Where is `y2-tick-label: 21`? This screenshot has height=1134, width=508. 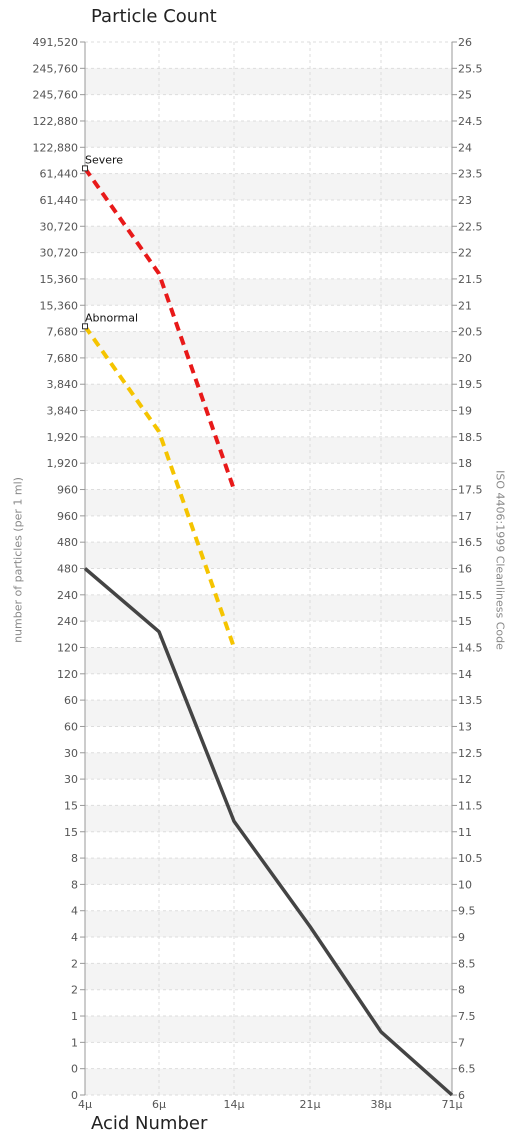
y2-tick-label: 21 is located at coordinates (465, 305).